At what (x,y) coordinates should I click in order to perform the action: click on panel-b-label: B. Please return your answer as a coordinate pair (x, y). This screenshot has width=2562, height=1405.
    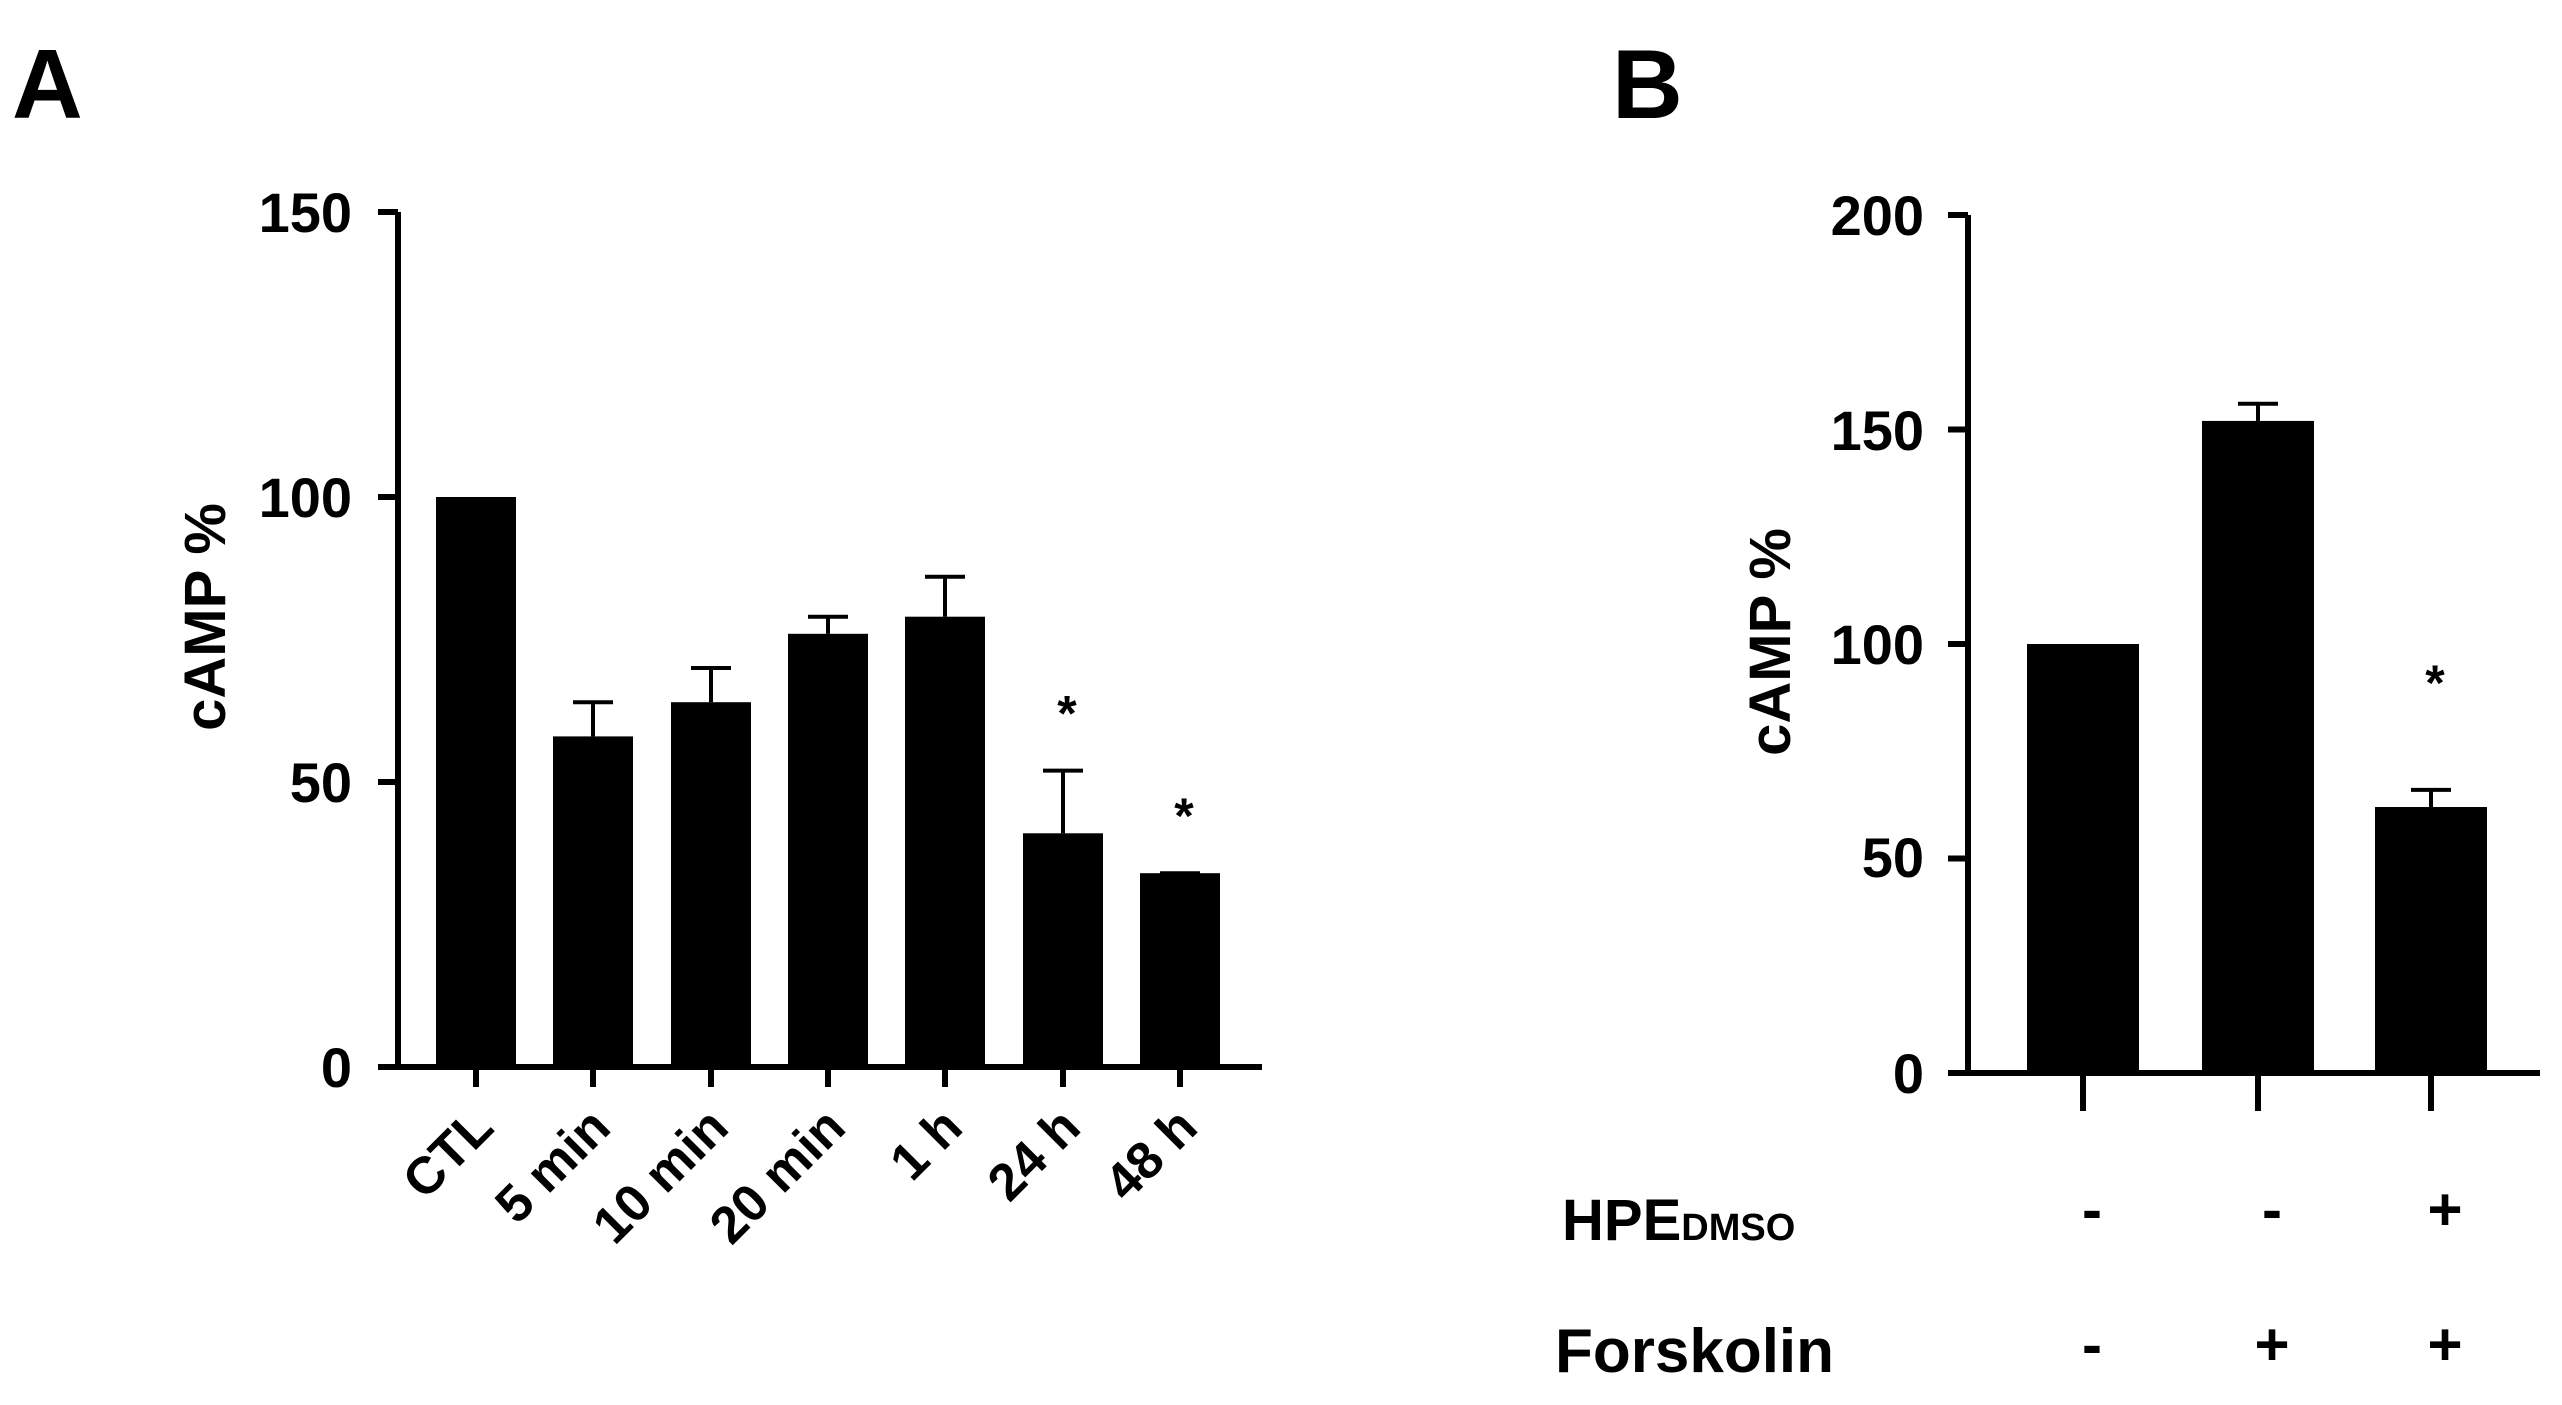
    Looking at the image, I should click on (1647, 84).